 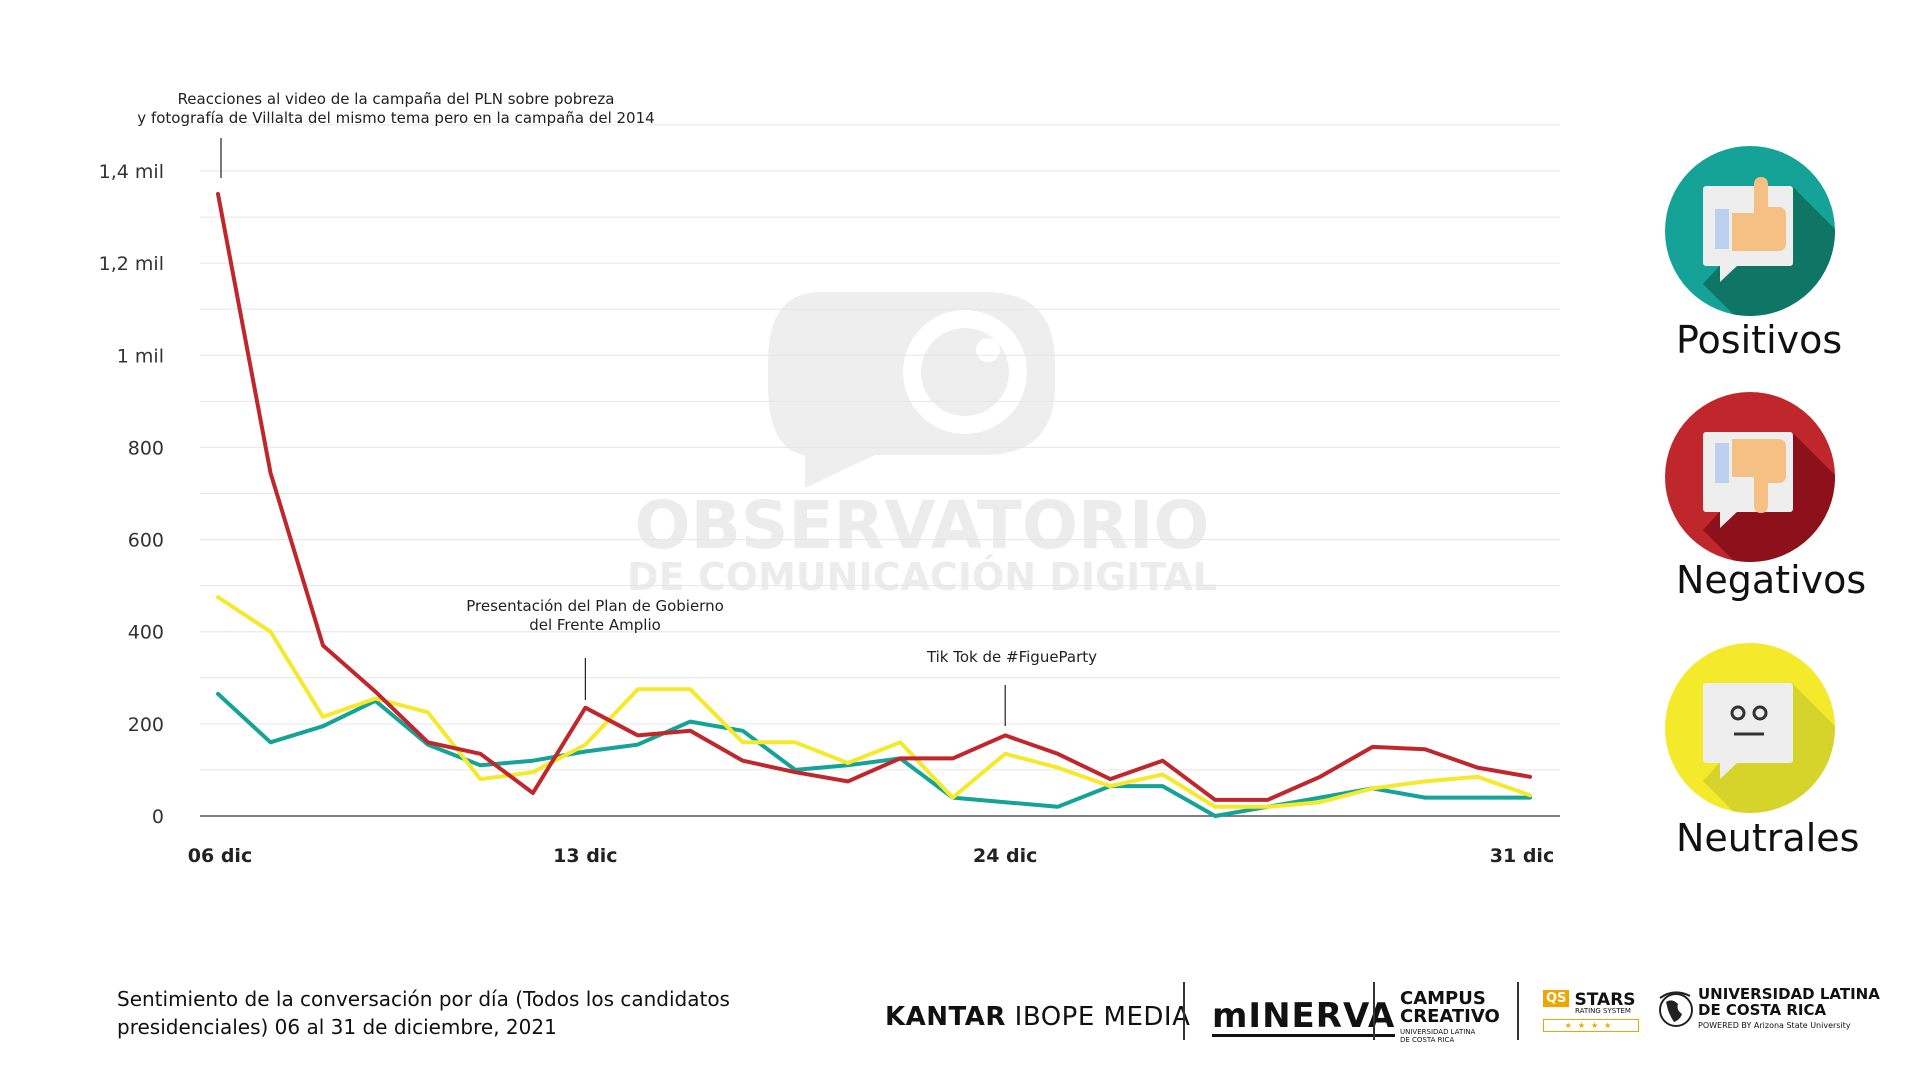 I want to click on watermark: OBSERVATORIO DE COMUNICACIÓN DIGITAL, so click(x=922, y=445).